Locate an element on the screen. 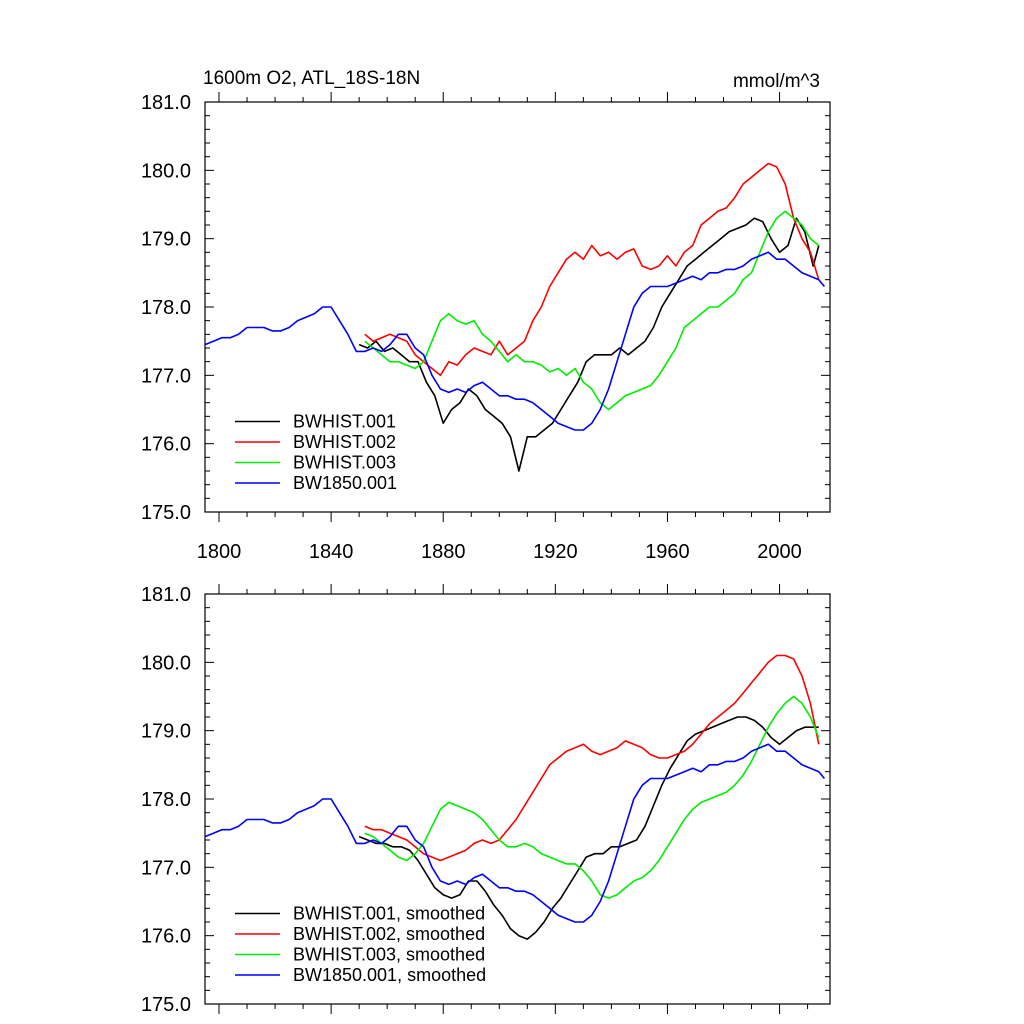  legend-label-0: BWHIST.001, smoothed is located at coordinates (389, 914).